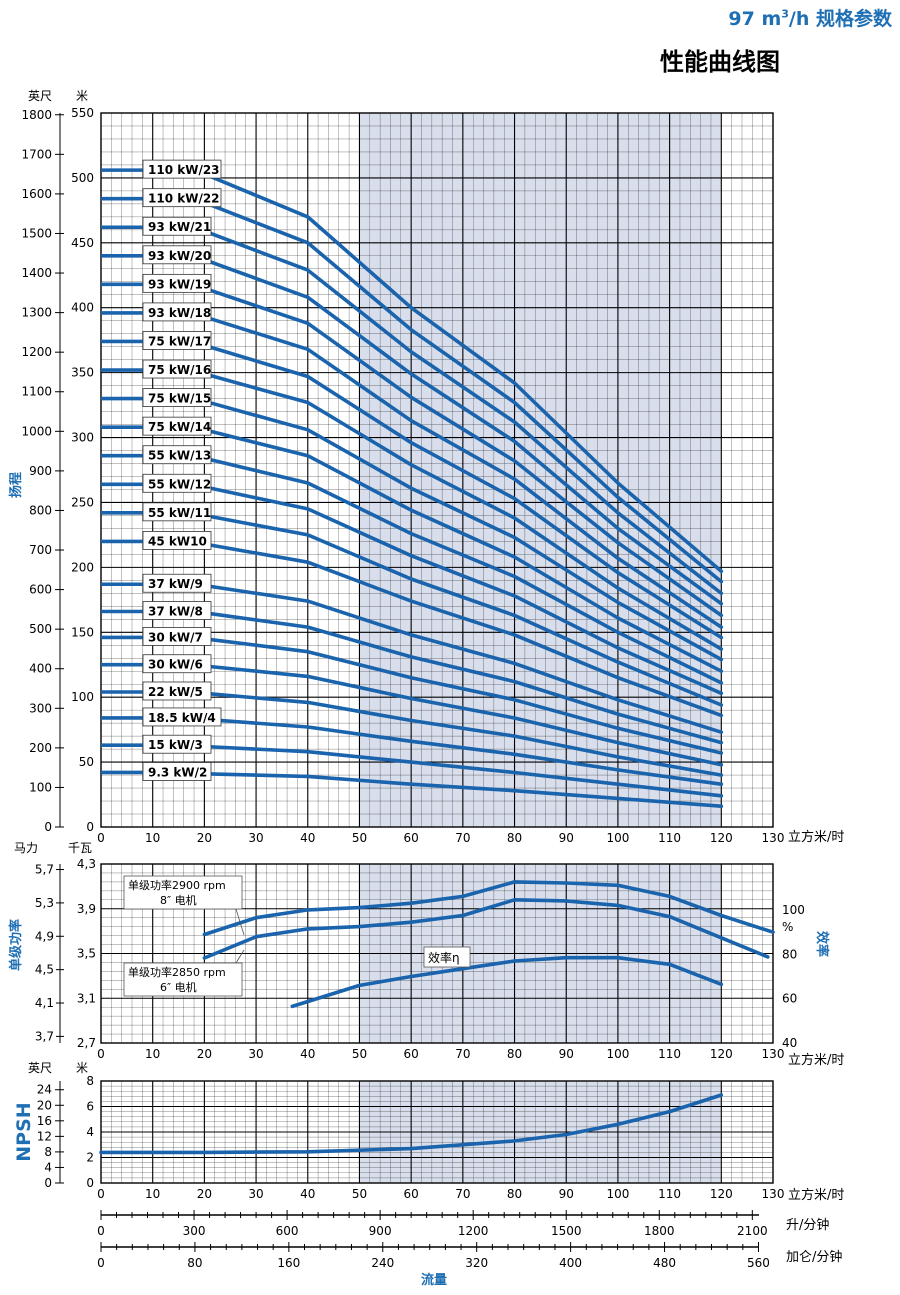  What do you see at coordinates (36, 233) in the screenshot?
I see `head-y-tick-ft: 1500` at bounding box center [36, 233].